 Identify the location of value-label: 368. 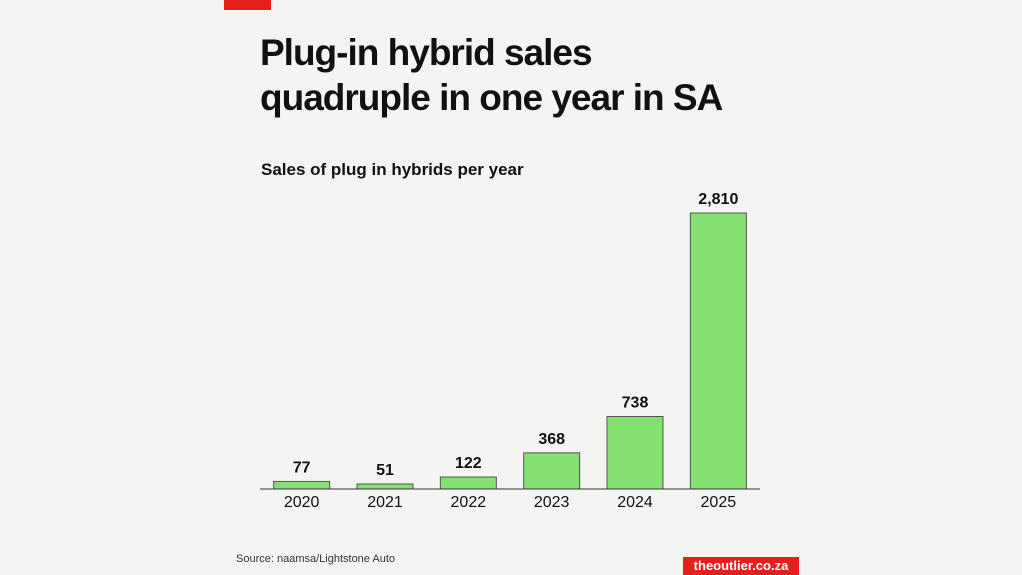
(551, 439).